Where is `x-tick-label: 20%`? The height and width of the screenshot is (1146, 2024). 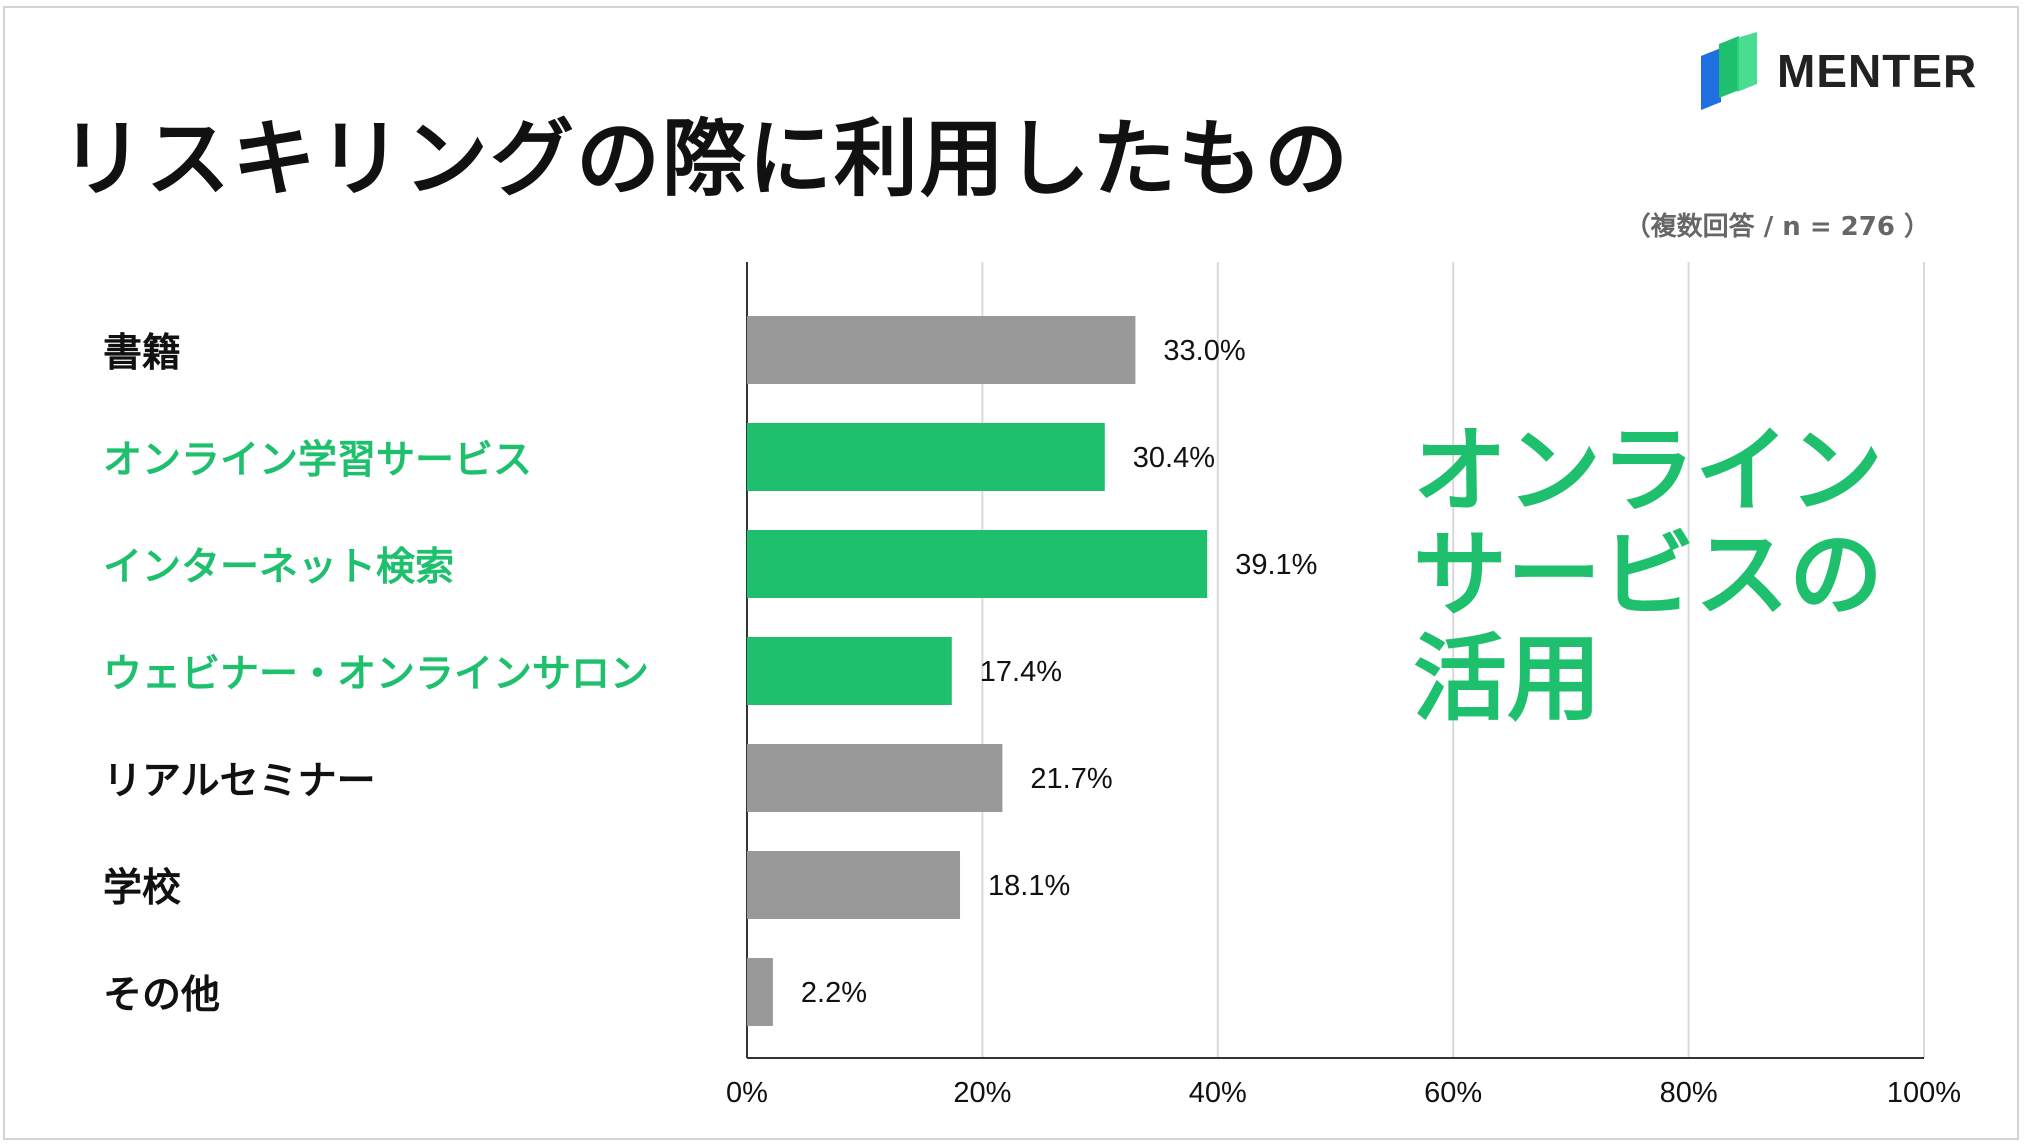
x-tick-label: 20% is located at coordinates (982, 1093).